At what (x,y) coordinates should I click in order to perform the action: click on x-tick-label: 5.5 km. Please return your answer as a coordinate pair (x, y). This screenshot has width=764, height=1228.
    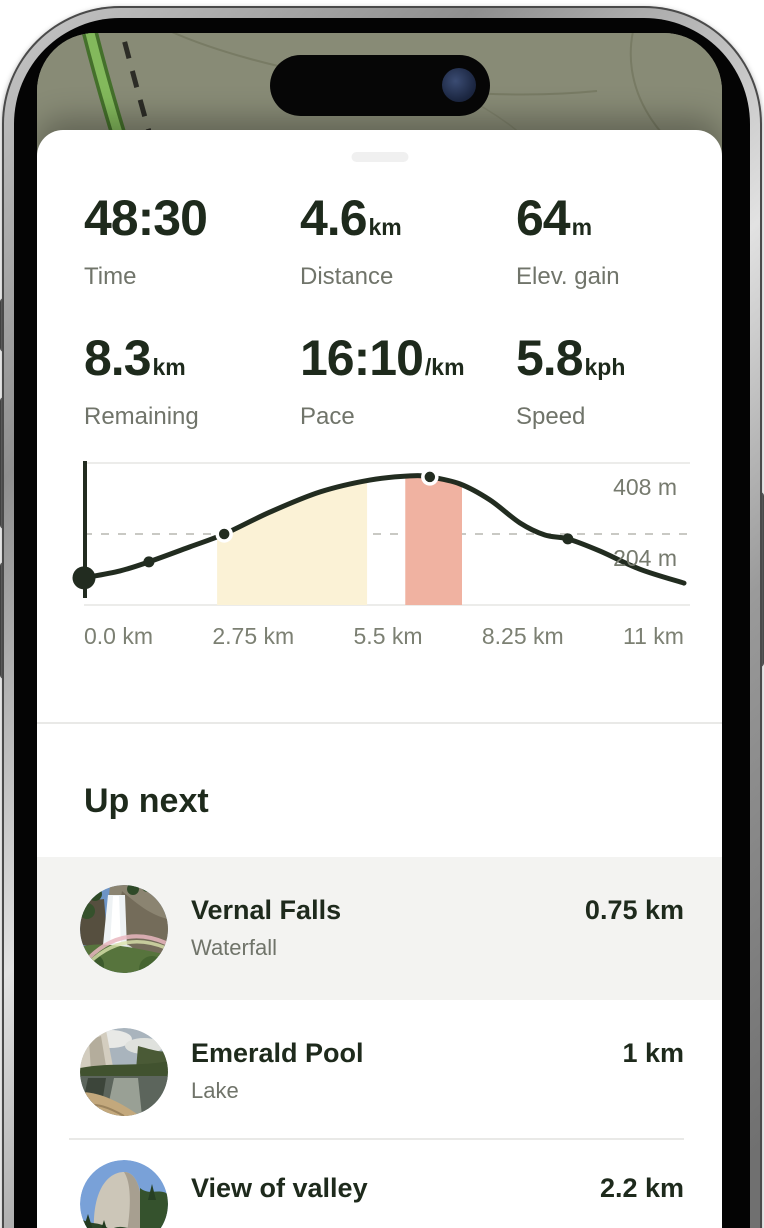
    Looking at the image, I should click on (388, 636).